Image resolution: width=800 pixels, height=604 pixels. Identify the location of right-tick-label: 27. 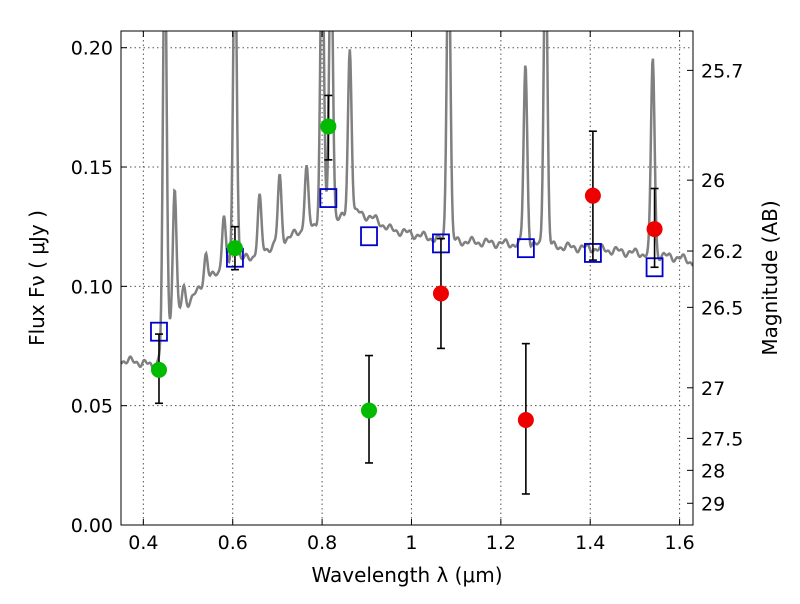
(713, 389).